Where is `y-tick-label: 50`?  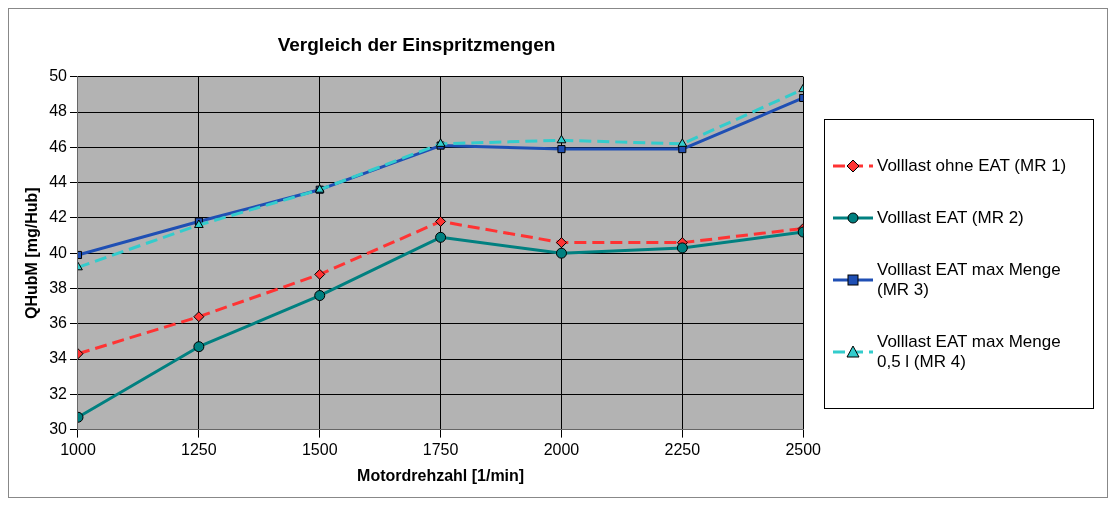
y-tick-label: 50 is located at coordinates (58, 76).